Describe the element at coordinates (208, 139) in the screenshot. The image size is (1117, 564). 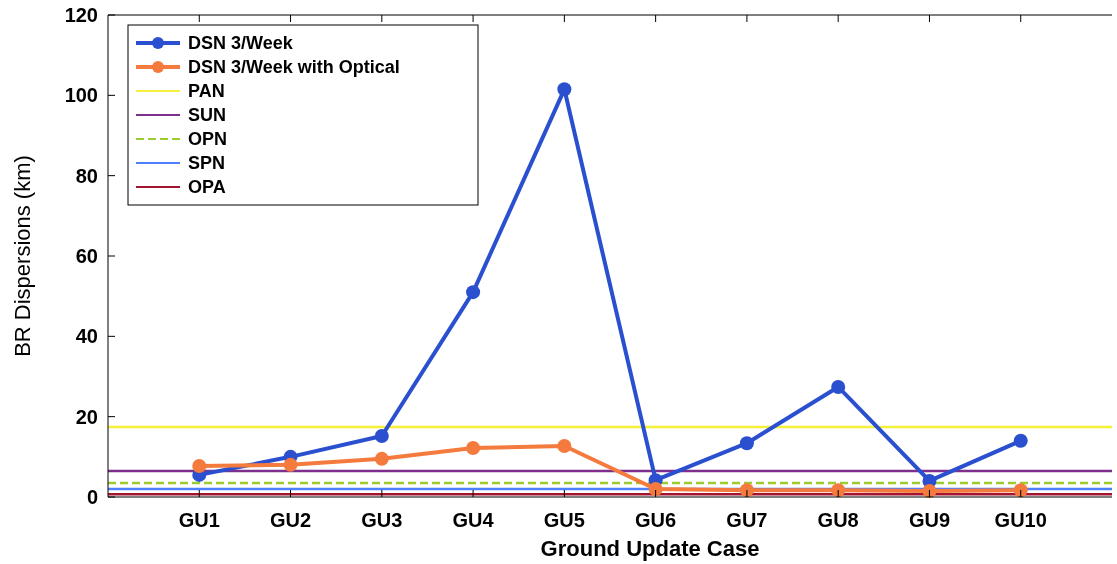
I see `legend-label: OPN` at that location.